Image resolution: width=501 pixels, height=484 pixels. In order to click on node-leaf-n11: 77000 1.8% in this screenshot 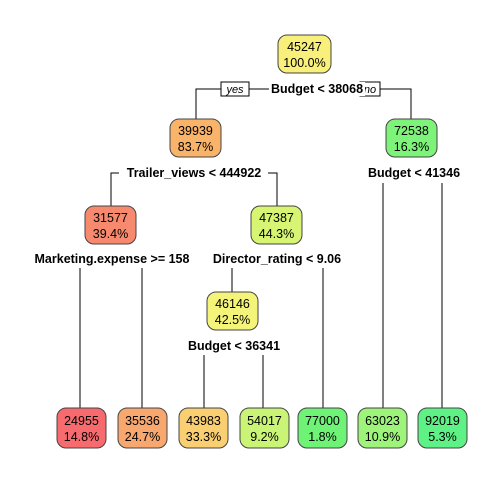, I will do `click(322, 428)`.